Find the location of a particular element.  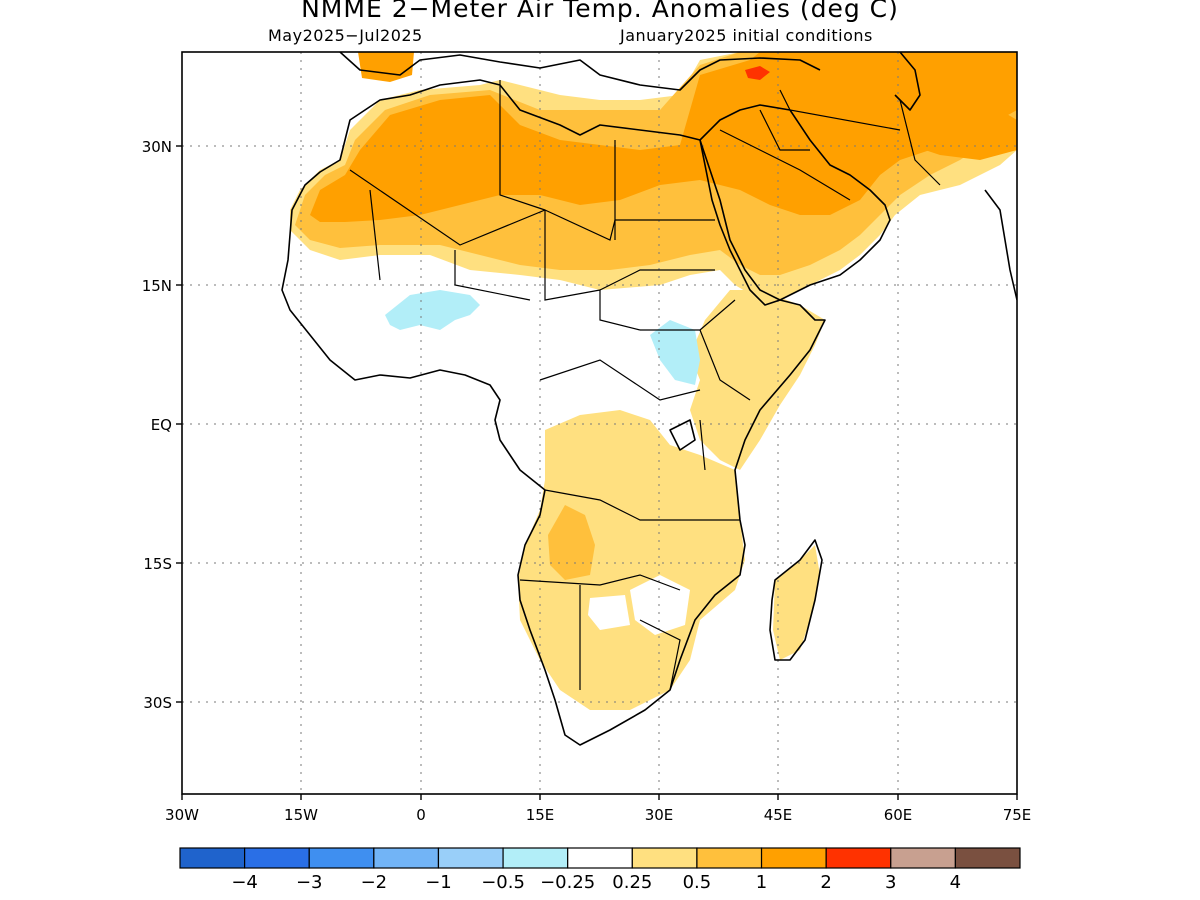

mediterranean-north-coastline is located at coordinates (580, 71).